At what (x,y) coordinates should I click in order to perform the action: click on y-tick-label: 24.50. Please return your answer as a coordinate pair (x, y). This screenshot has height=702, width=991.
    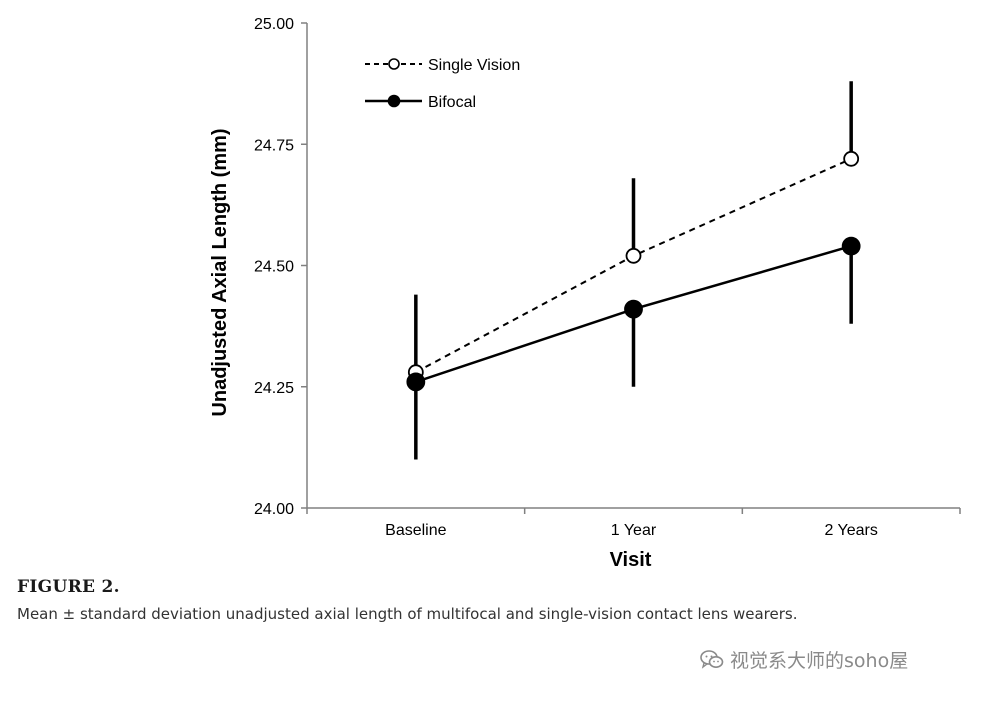
    Looking at the image, I should click on (274, 267).